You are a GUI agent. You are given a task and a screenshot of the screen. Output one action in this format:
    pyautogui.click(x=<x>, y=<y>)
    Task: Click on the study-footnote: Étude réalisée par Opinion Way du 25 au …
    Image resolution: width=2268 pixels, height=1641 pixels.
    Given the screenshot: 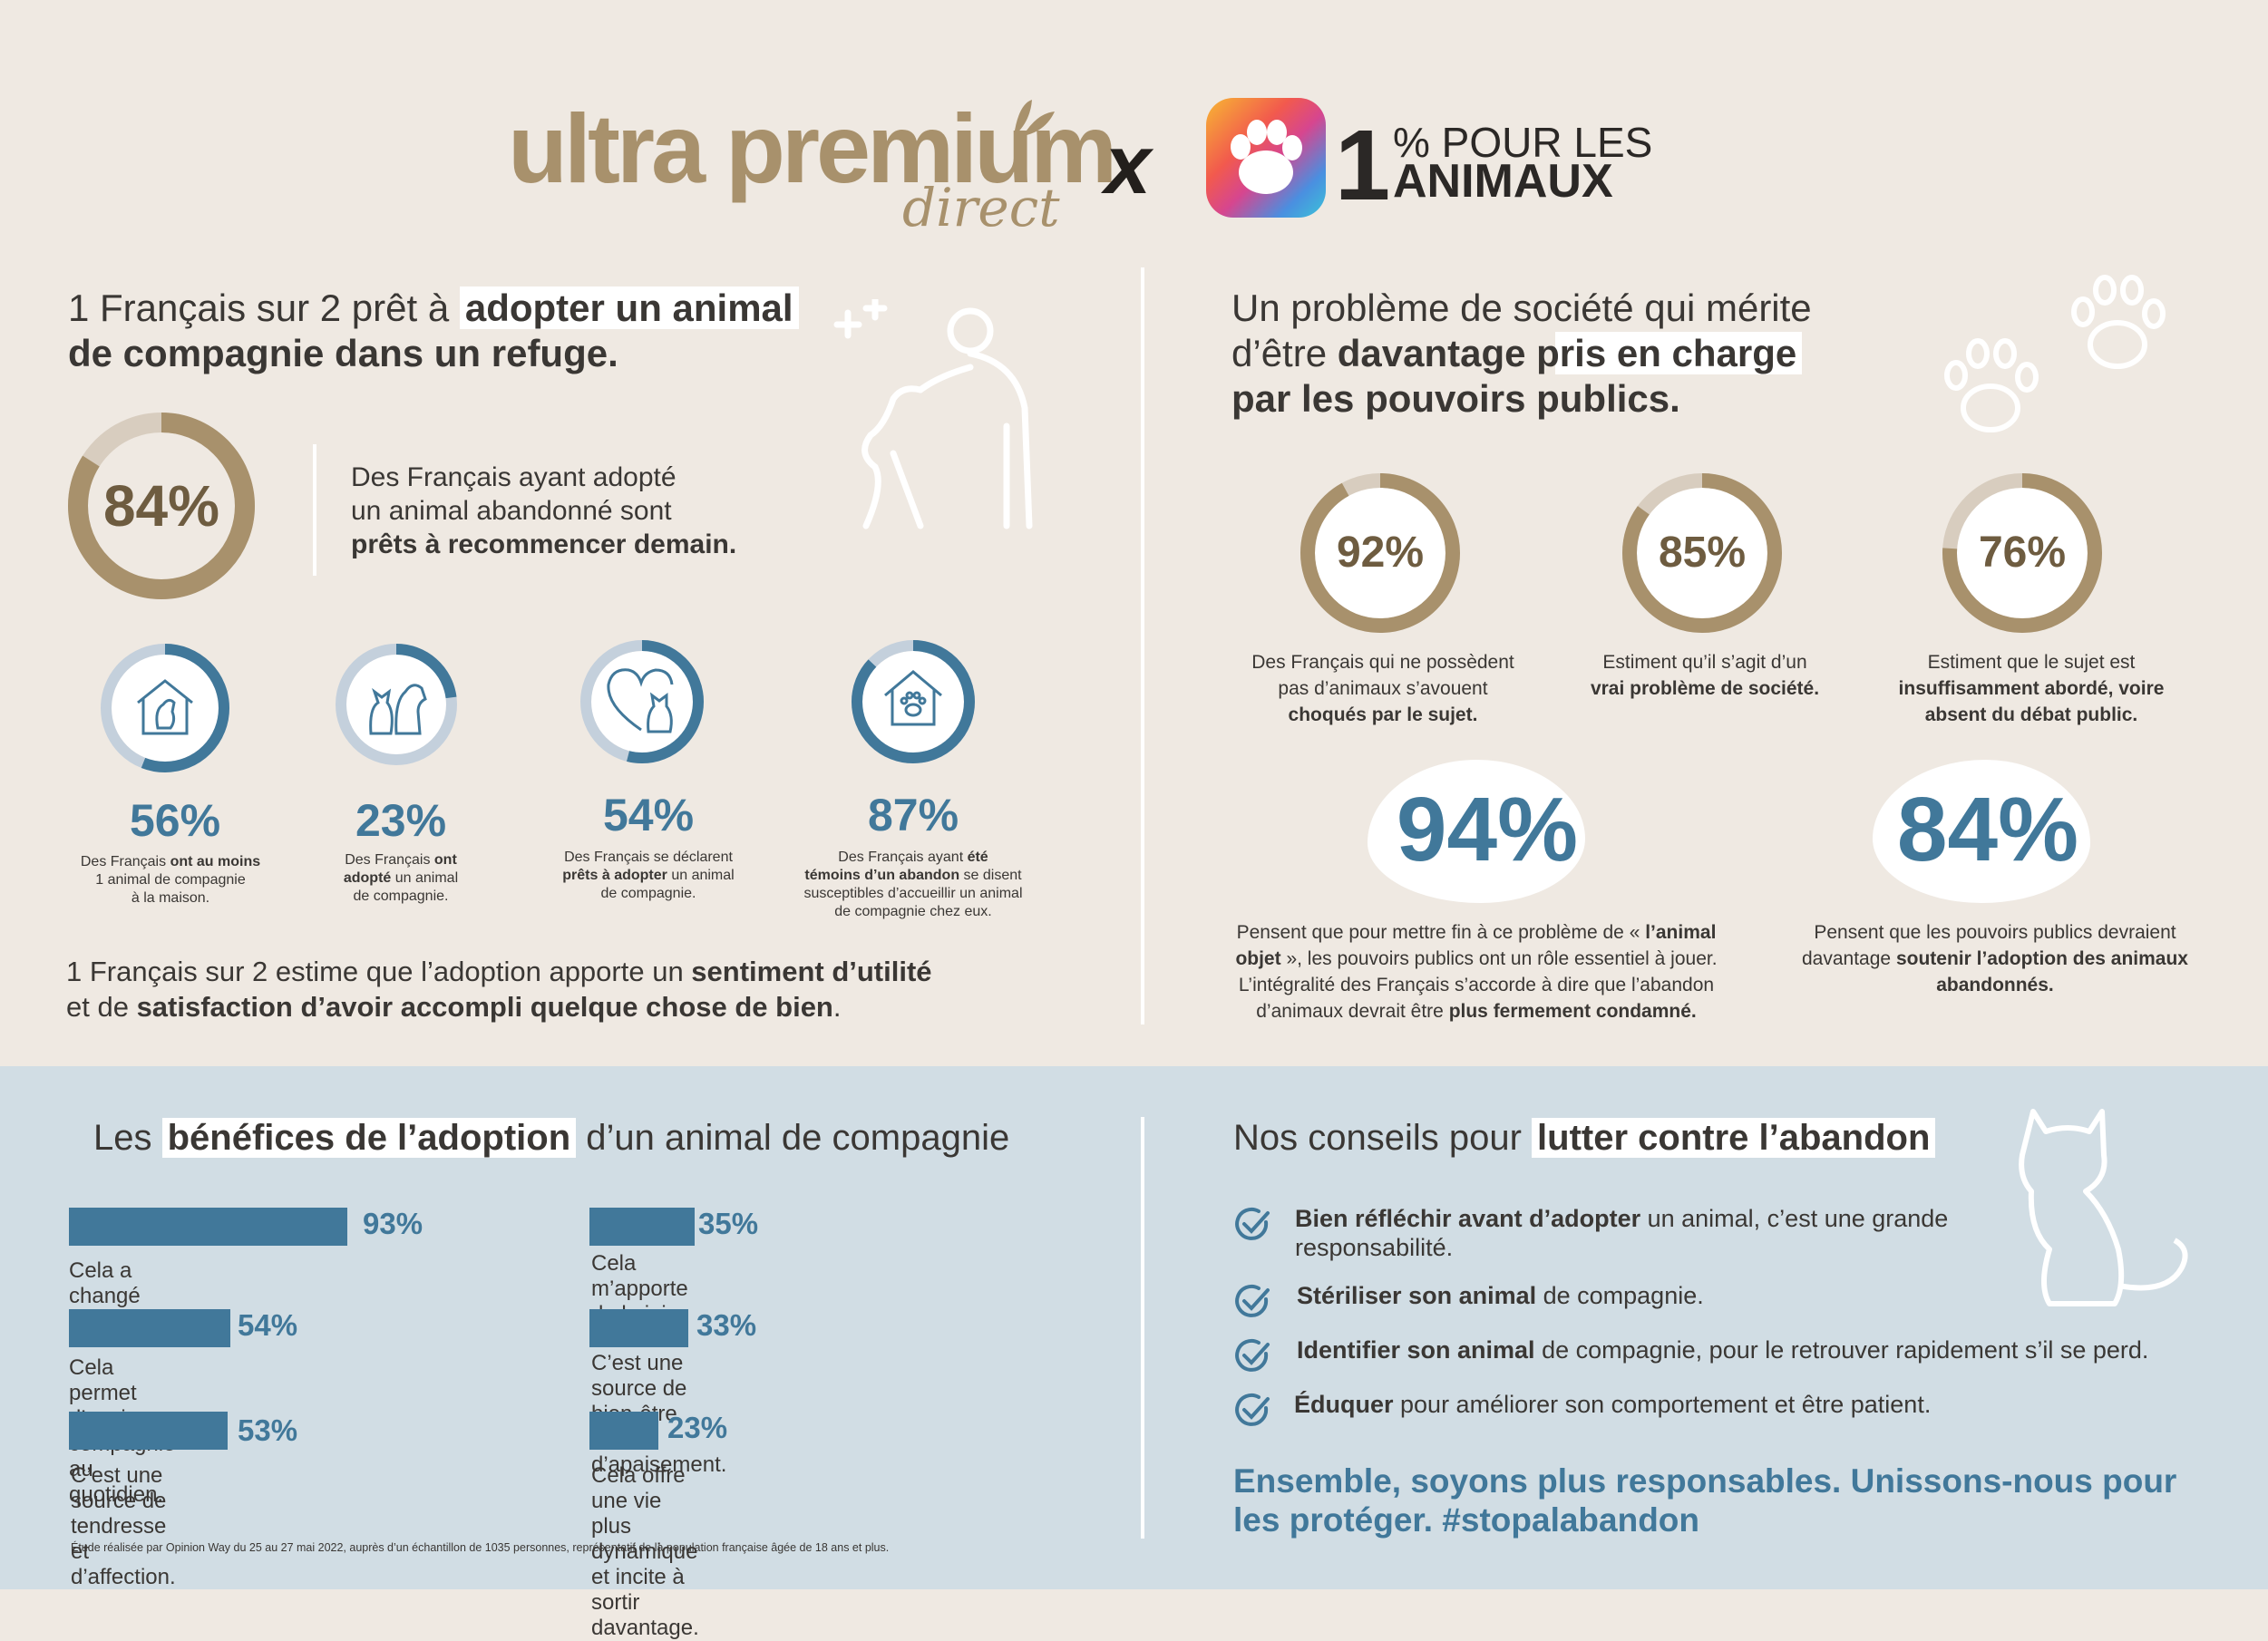 What is the action you would take?
    pyautogui.click(x=481, y=1547)
    